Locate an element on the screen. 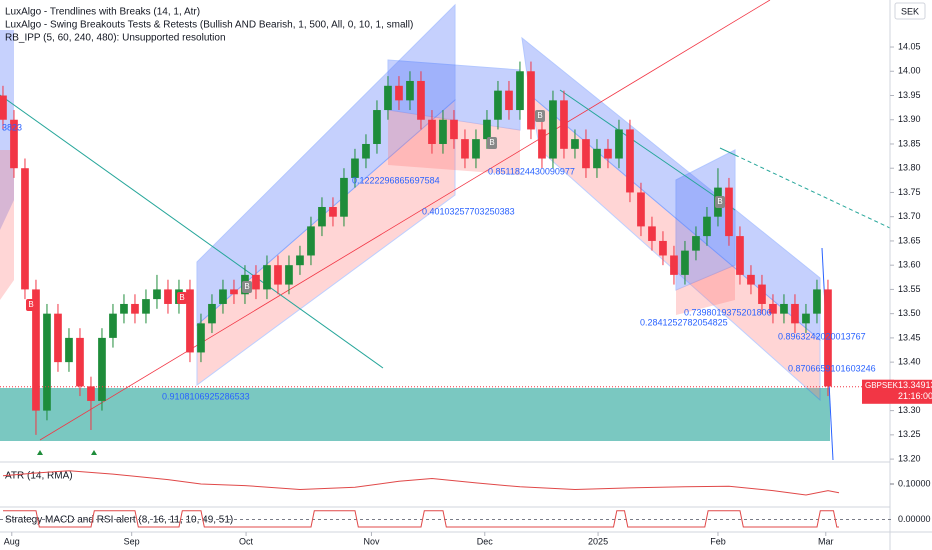  x-tick-label: 2025 is located at coordinates (598, 541).